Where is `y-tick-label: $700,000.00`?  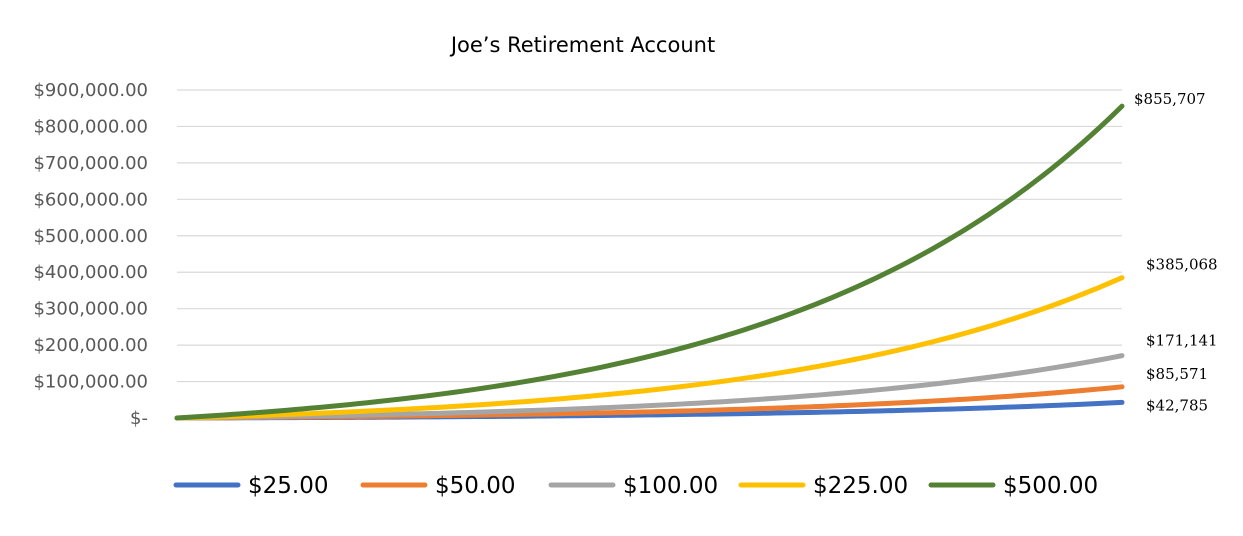
y-tick-label: $700,000.00 is located at coordinates (90, 163).